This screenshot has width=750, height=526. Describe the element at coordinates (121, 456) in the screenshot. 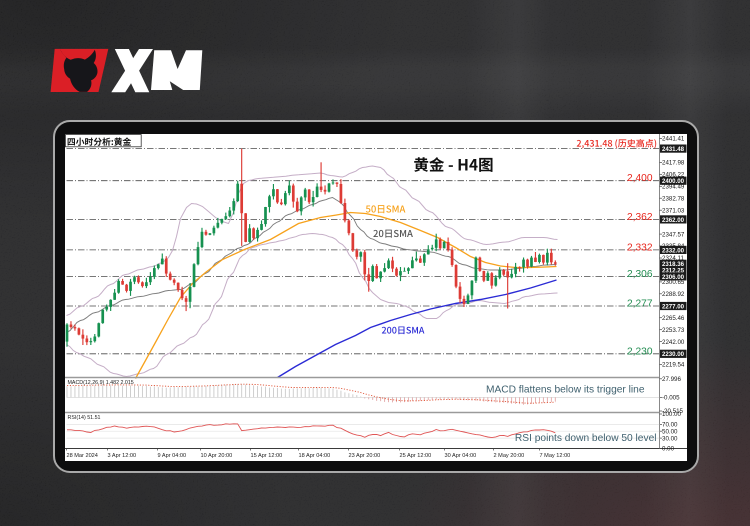

I see `svg-text: 3 Apr 12:00` at that location.